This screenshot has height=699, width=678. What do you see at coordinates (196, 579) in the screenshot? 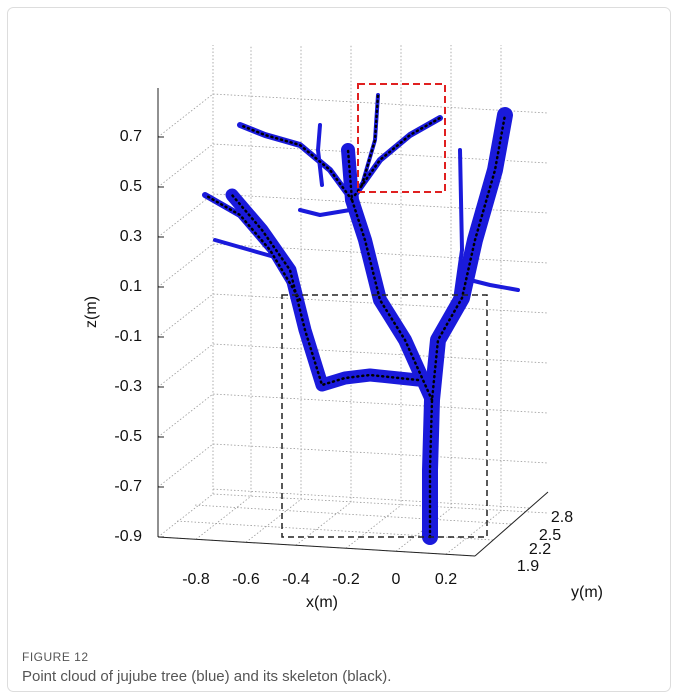
I see `x-tick-label: -0.8` at bounding box center [196, 579].